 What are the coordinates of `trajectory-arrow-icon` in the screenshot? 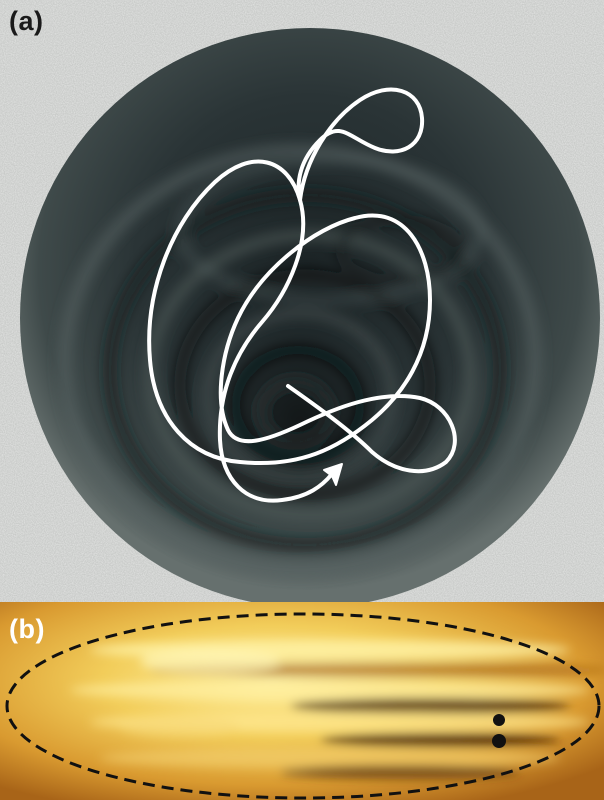 It's located at (333, 474).